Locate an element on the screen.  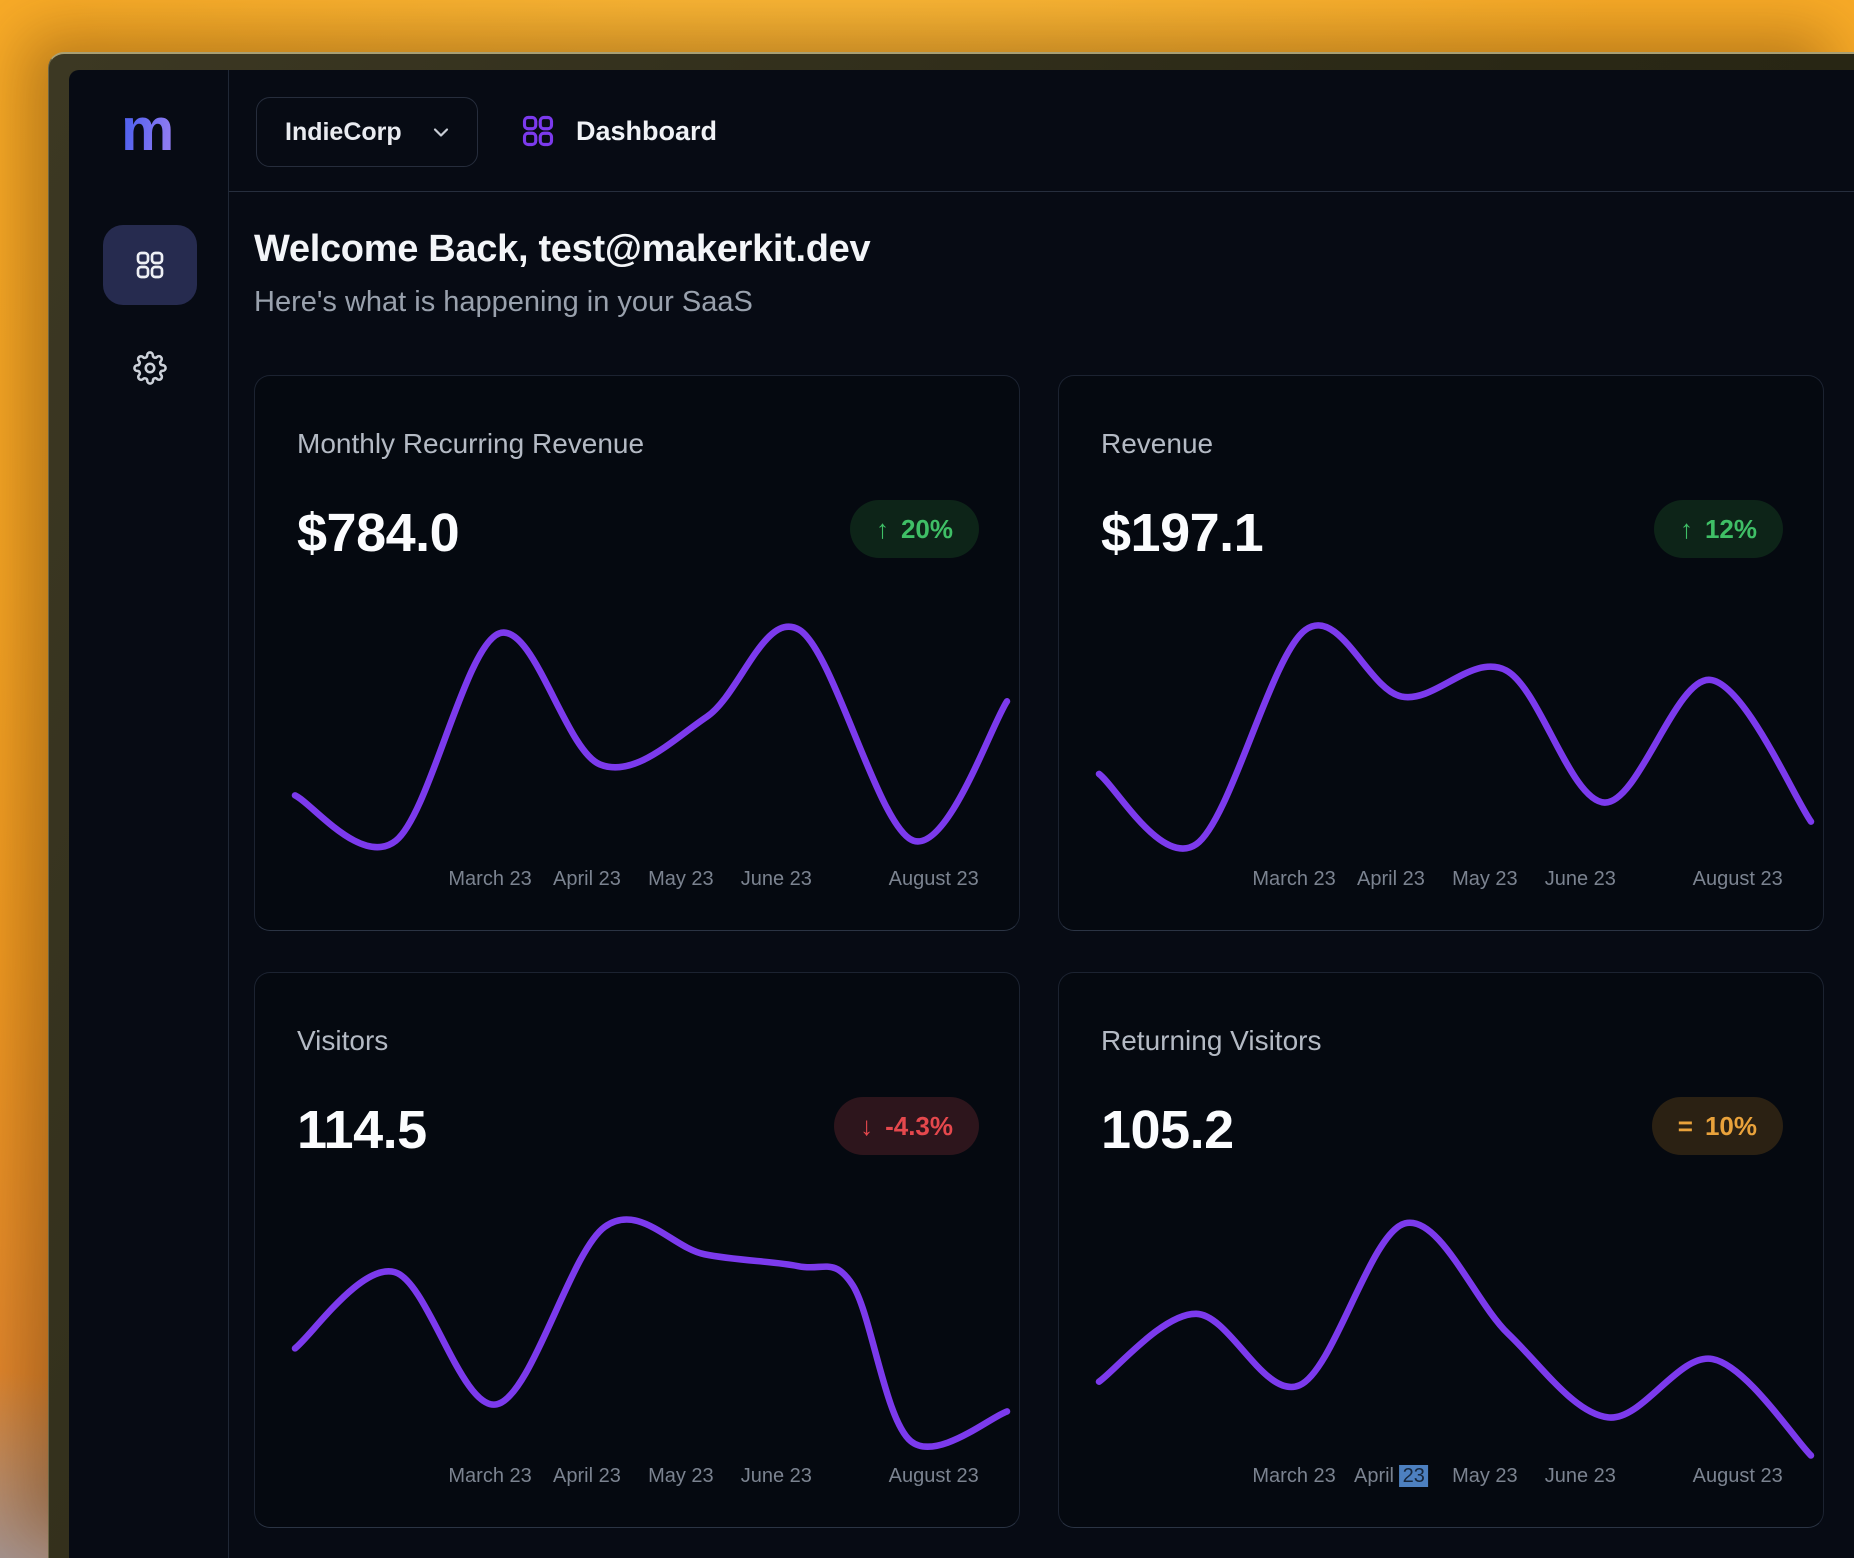
card-title: Revenue is located at coordinates (1157, 443).